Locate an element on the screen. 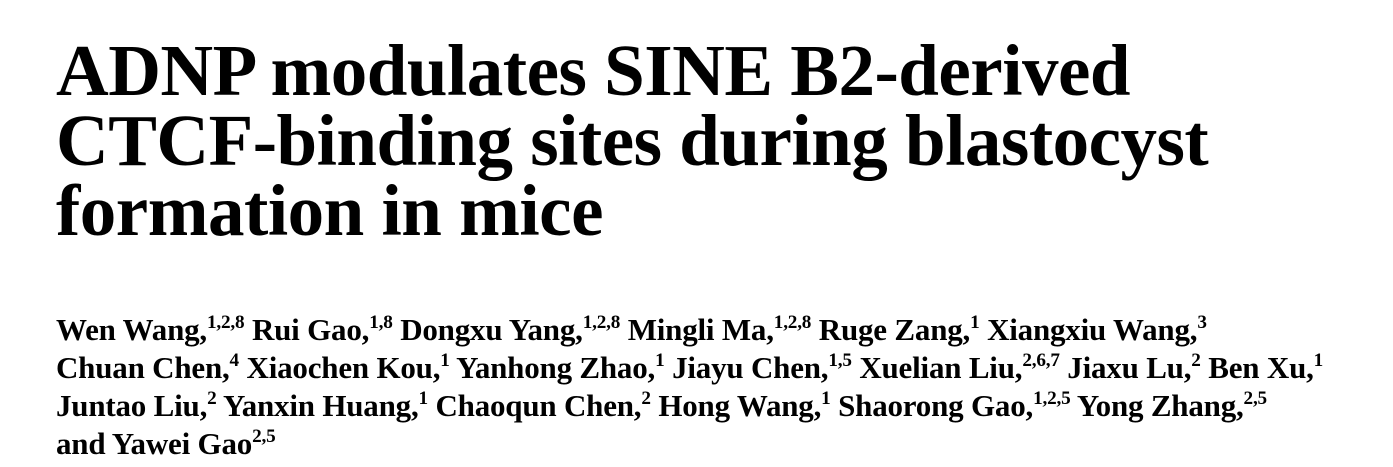 This screenshot has width=1393, height=467. paper-title-line-3: formation in mice is located at coordinates (329, 210).